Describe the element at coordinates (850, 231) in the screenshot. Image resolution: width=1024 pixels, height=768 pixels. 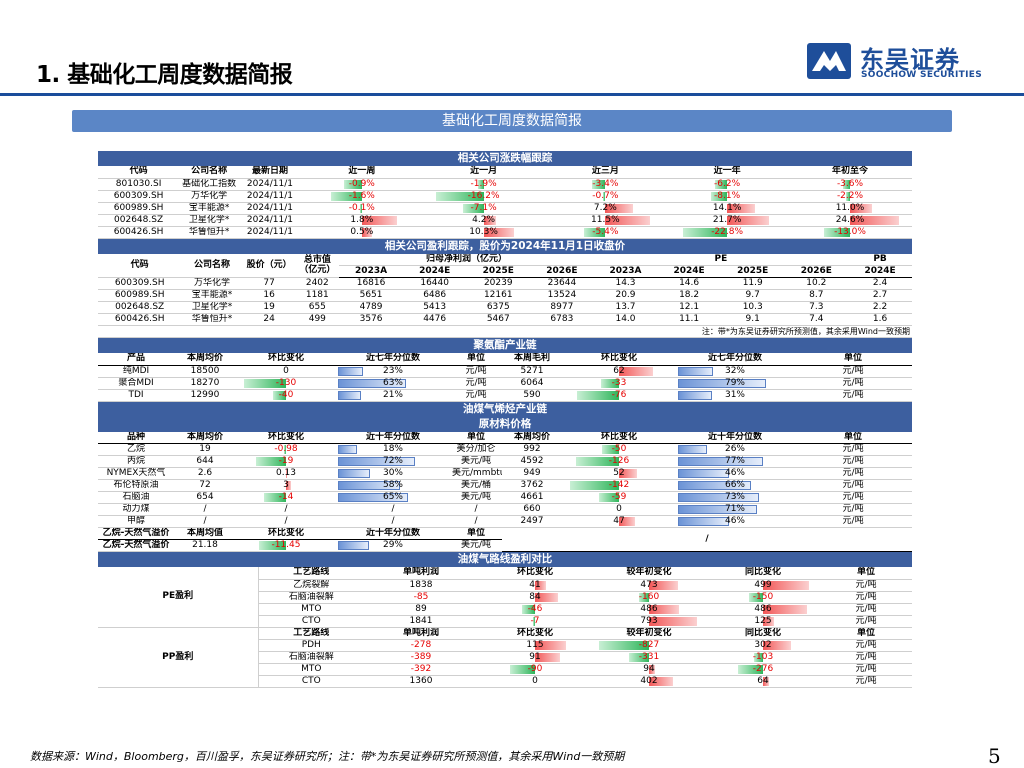
I see `t1-change-value: -13.0%` at that location.